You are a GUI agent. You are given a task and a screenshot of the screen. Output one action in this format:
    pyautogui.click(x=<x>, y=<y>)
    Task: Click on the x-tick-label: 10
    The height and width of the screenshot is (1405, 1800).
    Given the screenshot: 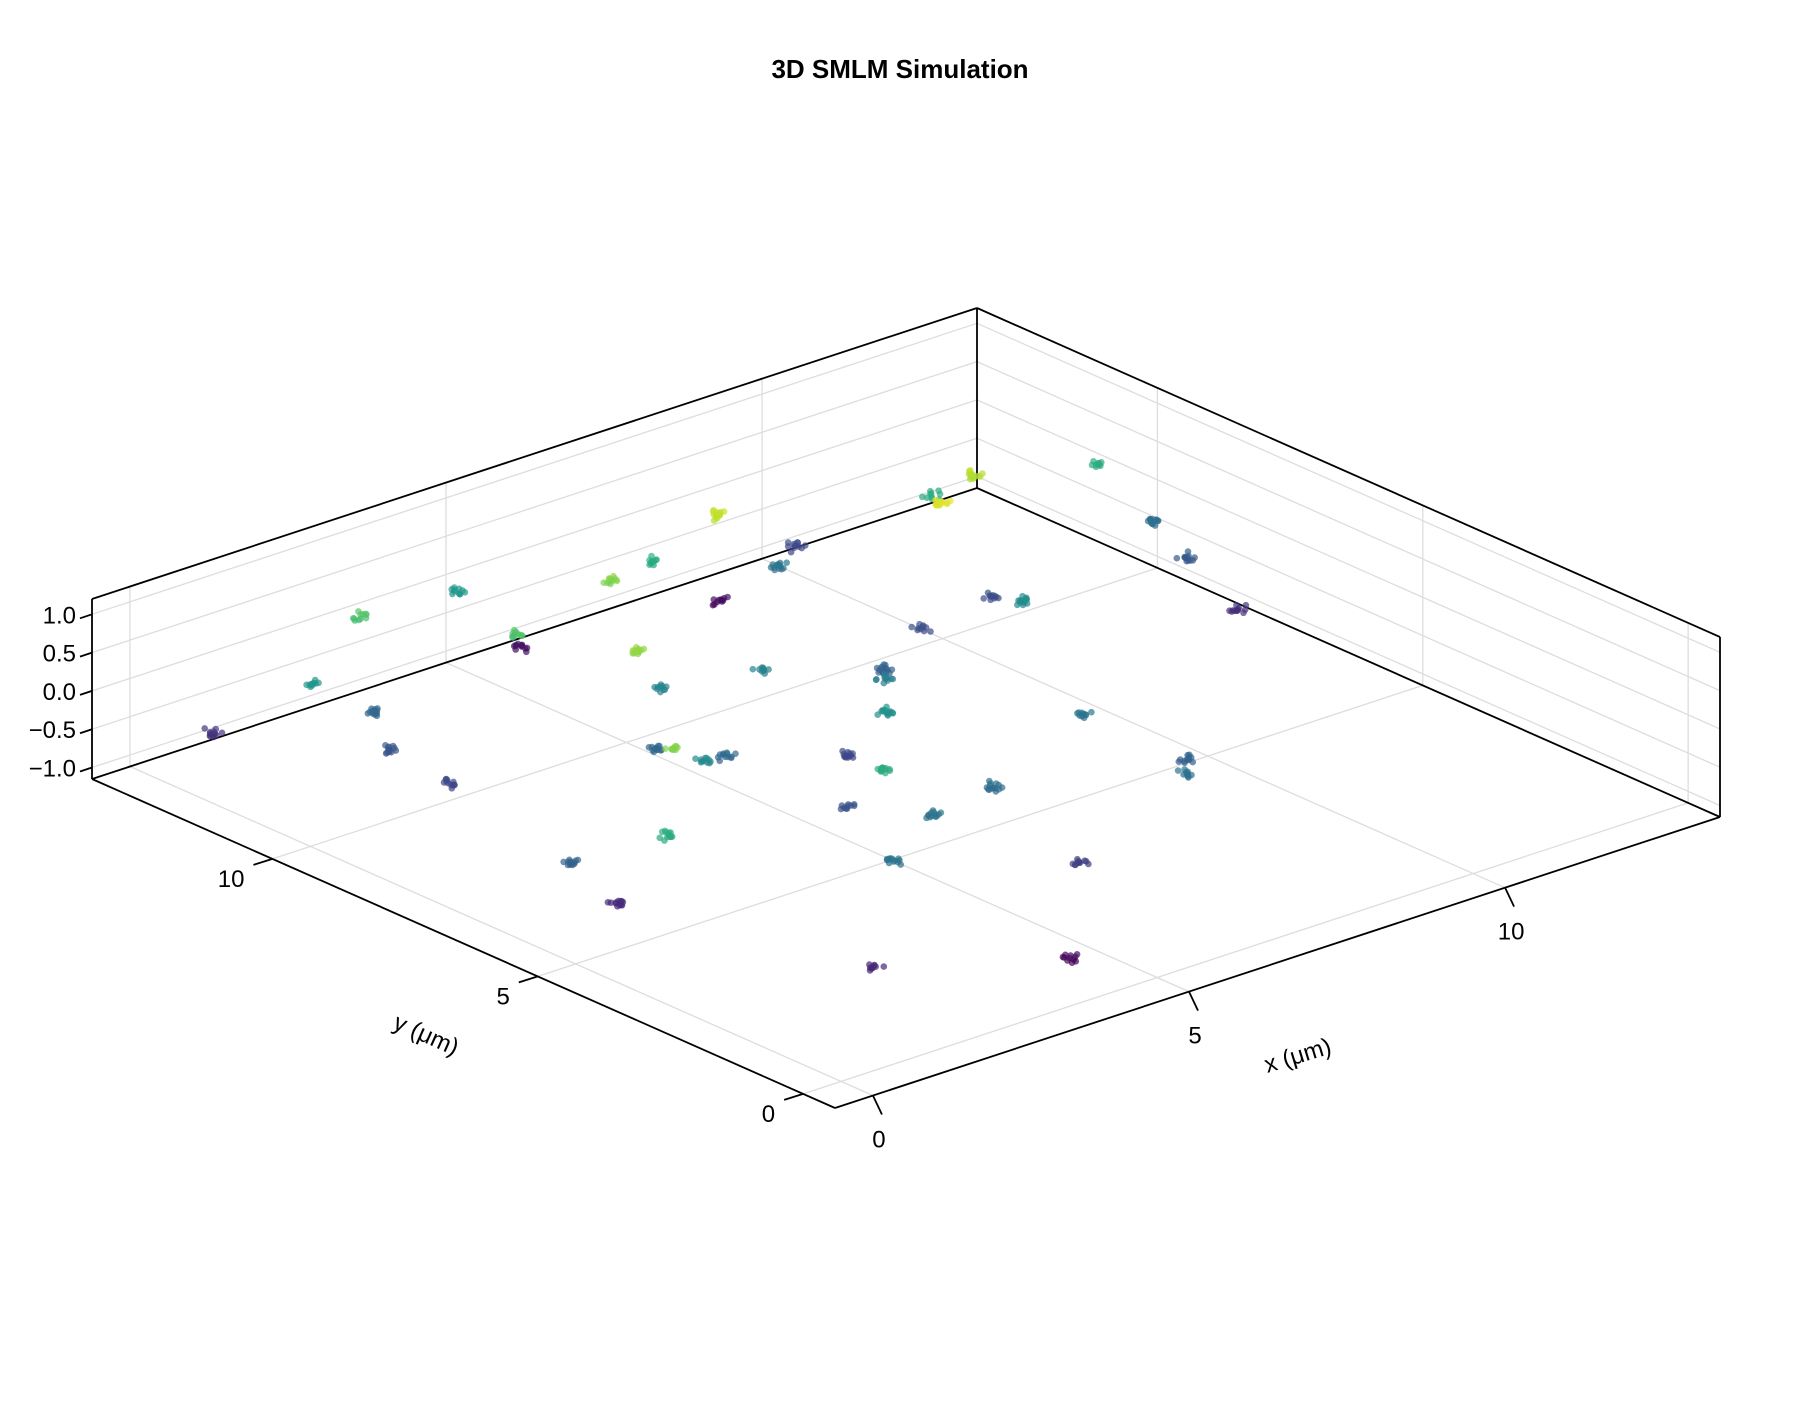 What is the action you would take?
    pyautogui.click(x=1511, y=932)
    